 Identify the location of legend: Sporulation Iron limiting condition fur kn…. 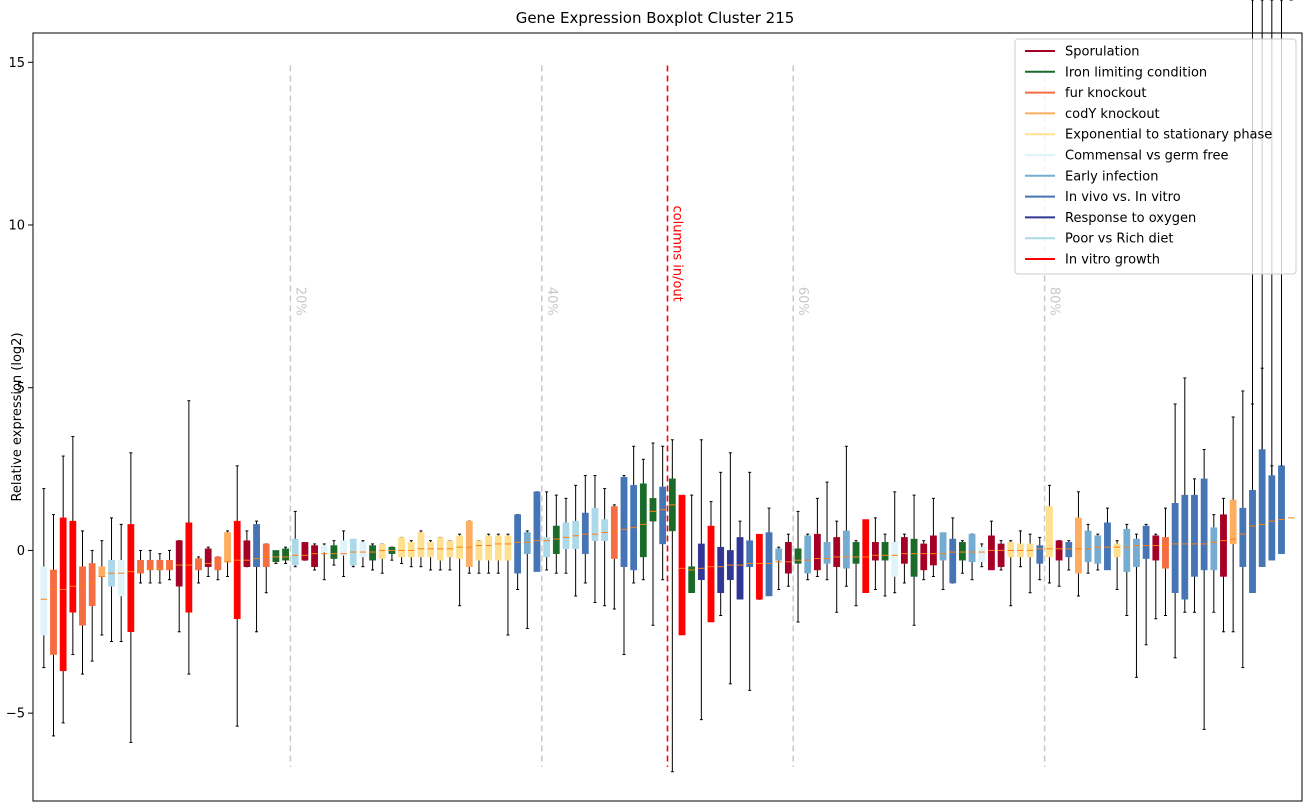
(1155, 156).